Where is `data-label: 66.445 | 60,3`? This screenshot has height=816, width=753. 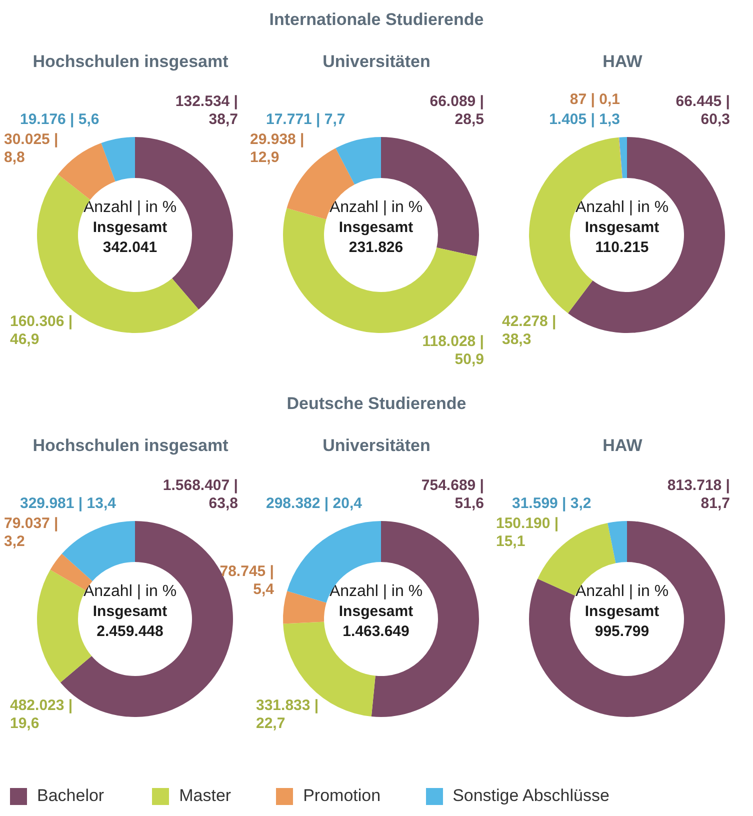
data-label: 66.445 | 60,3 is located at coordinates (703, 110).